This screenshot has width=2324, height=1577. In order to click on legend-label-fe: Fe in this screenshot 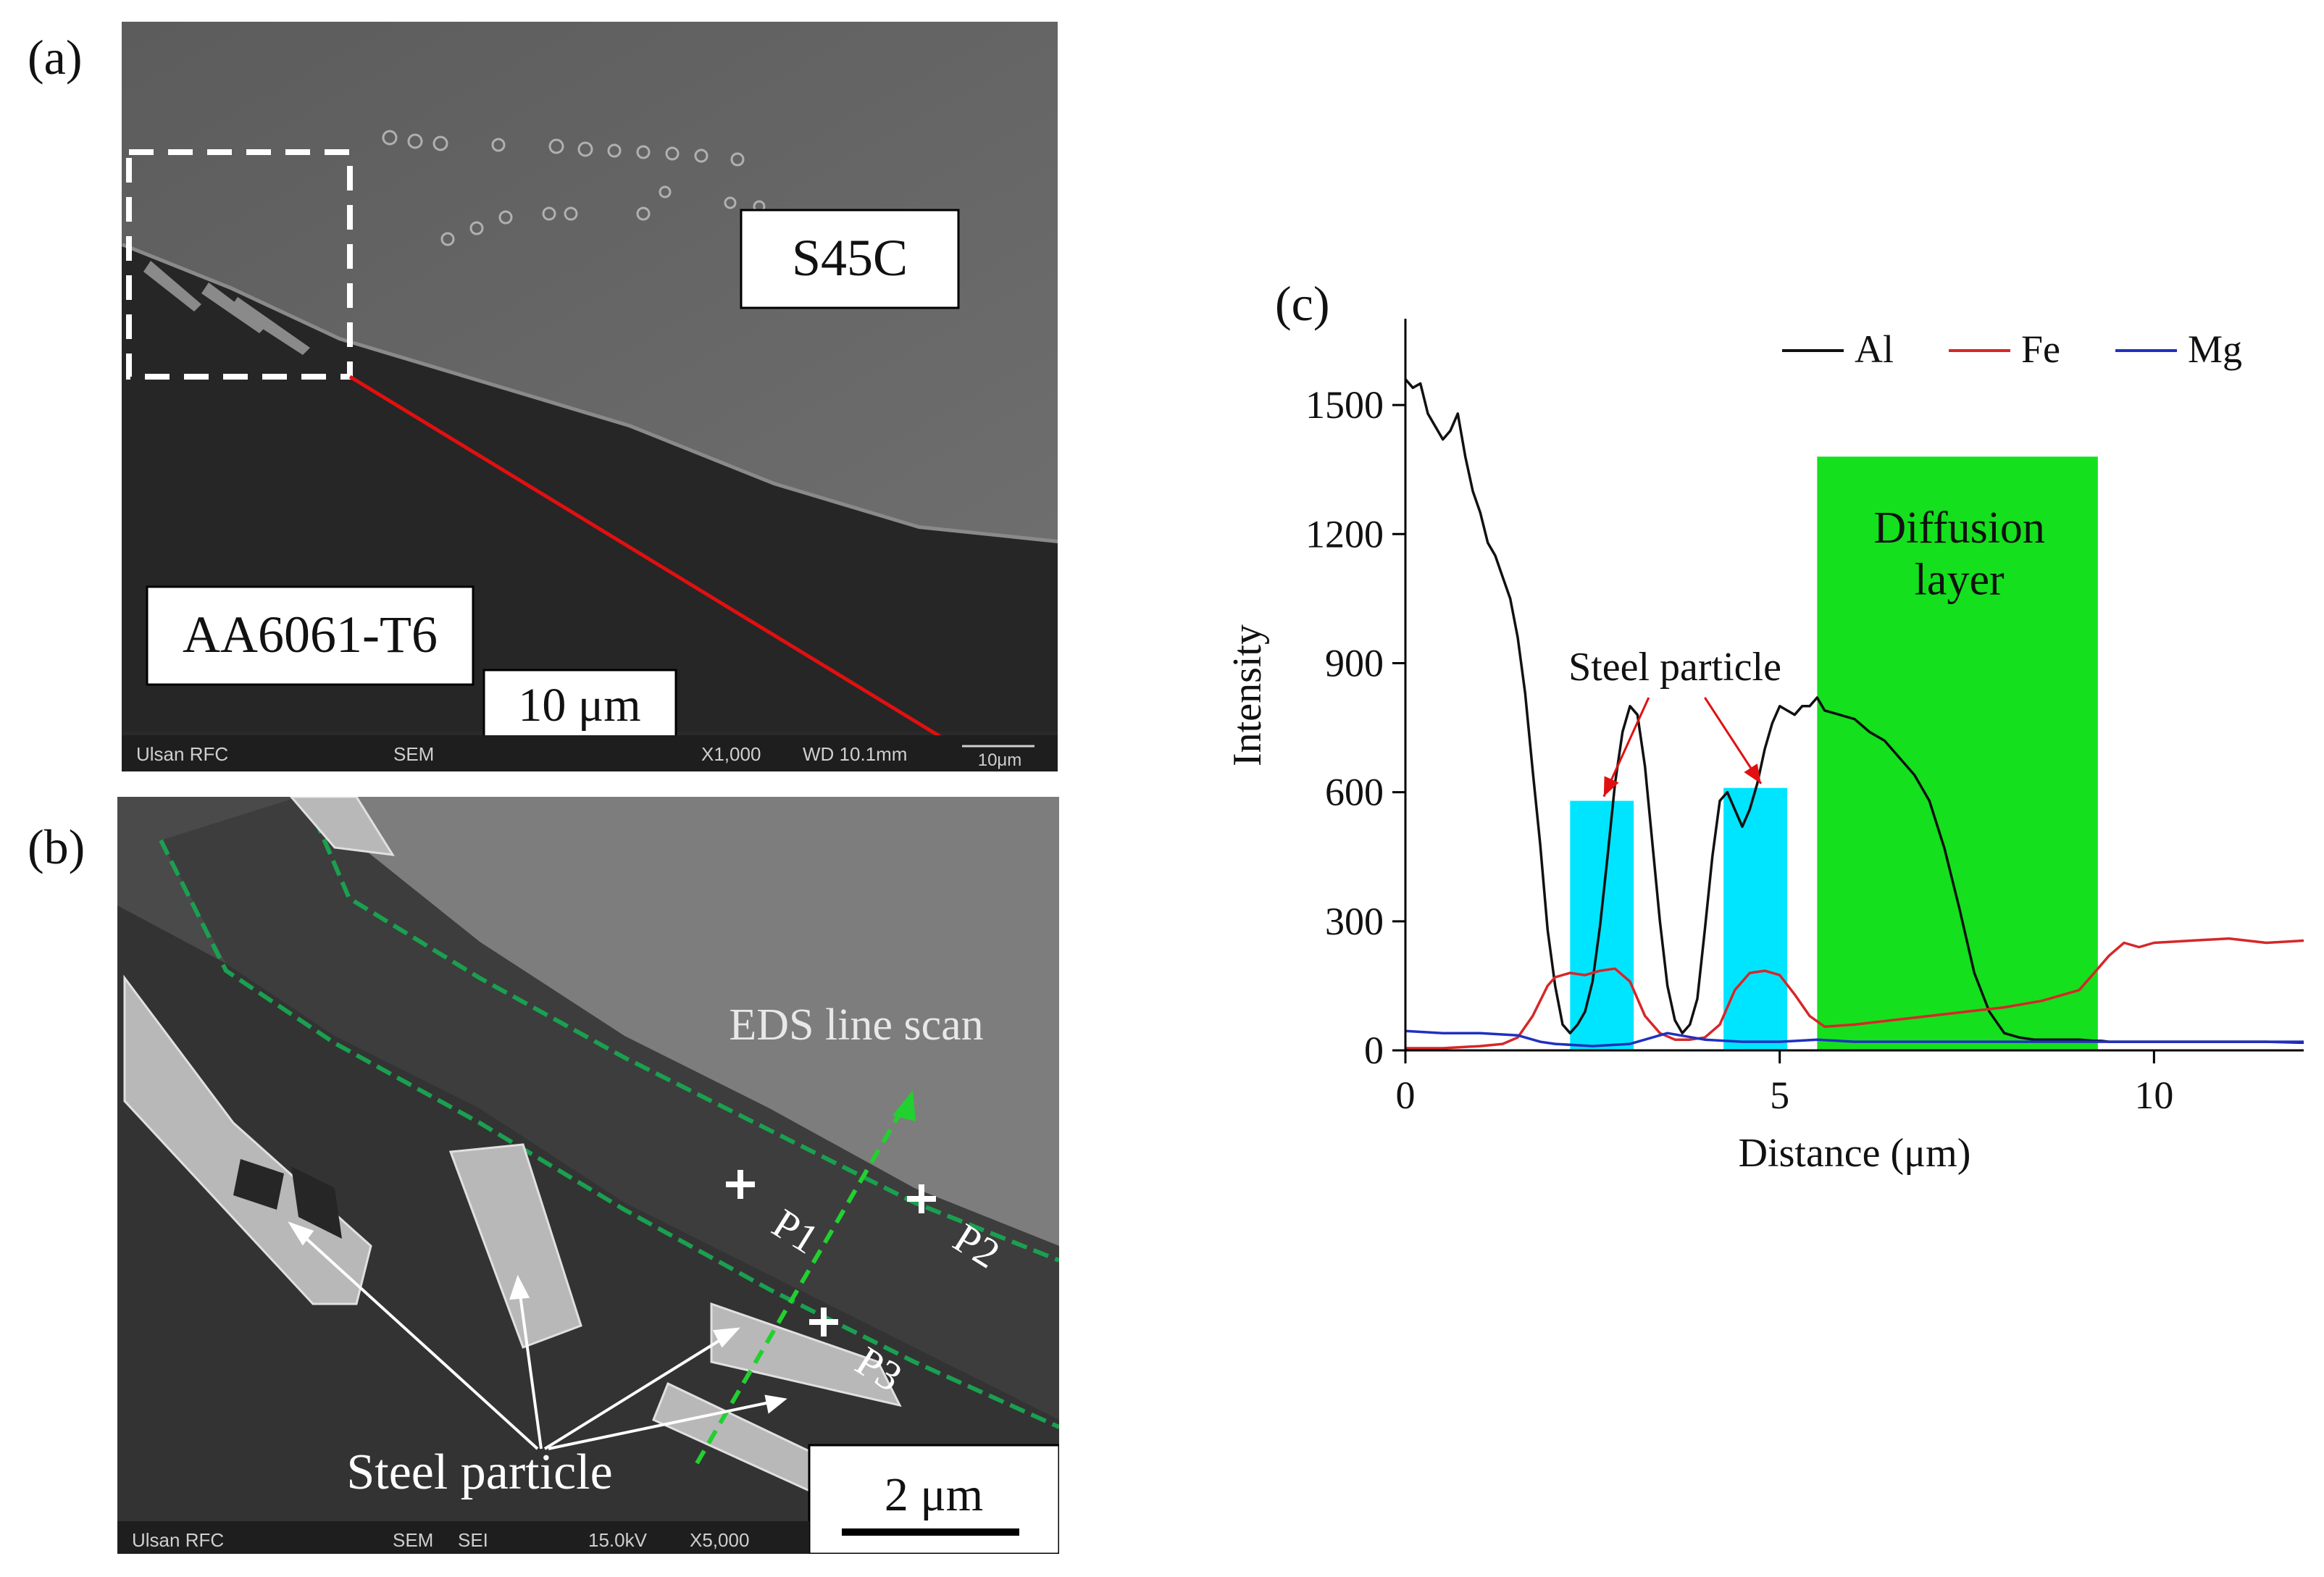, I will do `click(2041, 349)`.